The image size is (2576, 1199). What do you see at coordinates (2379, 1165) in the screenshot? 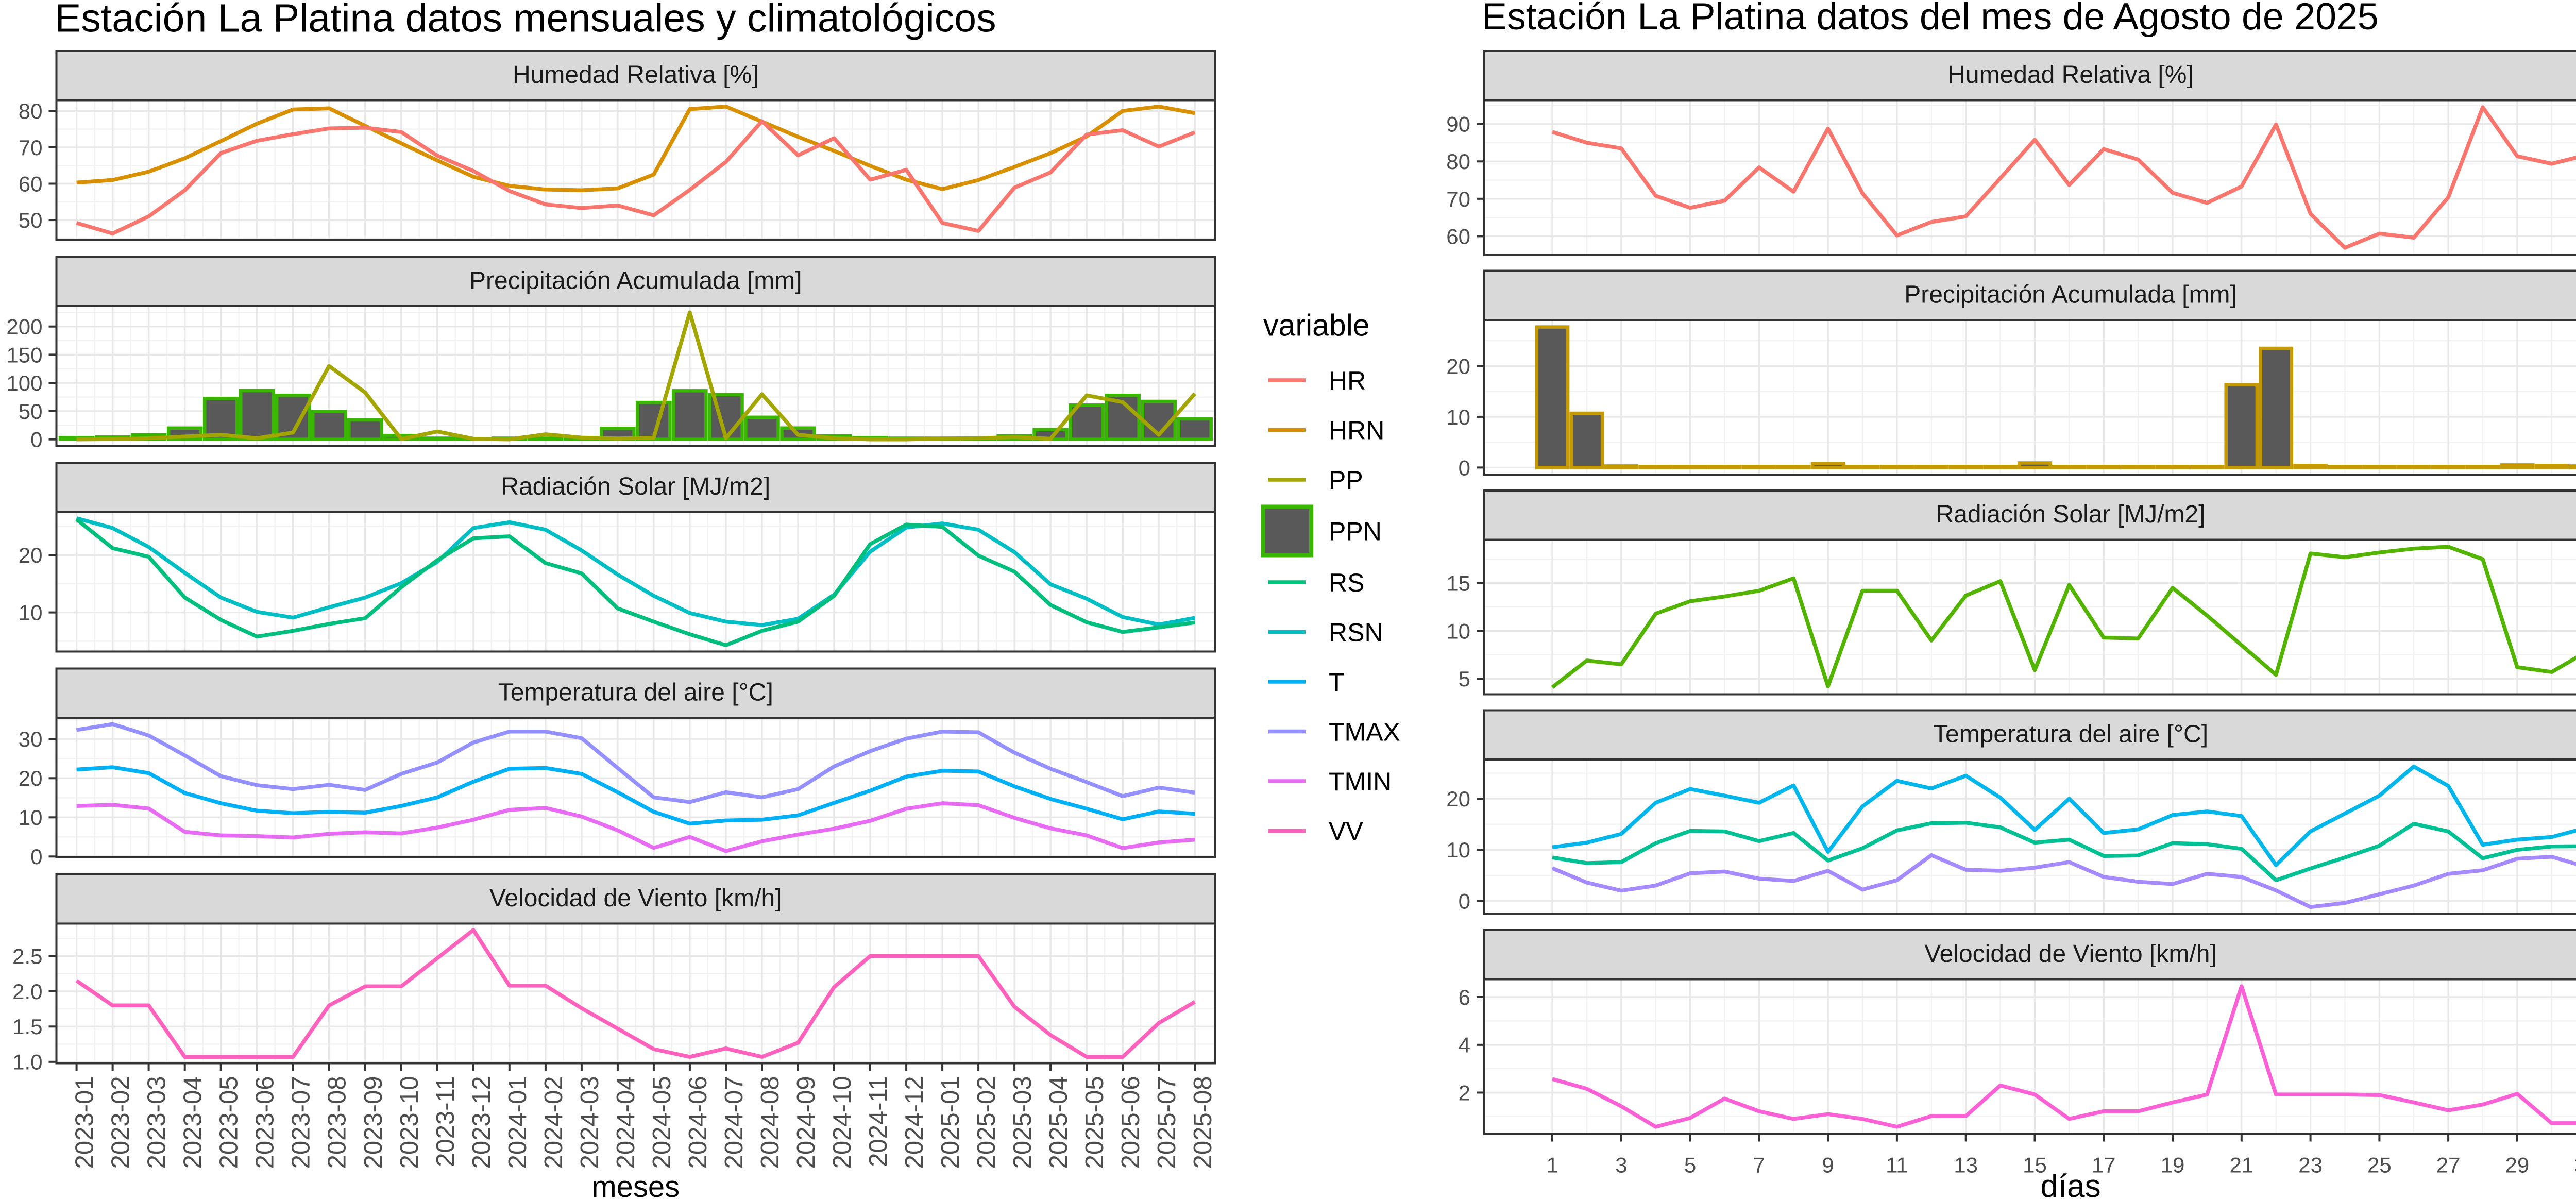
I see `svg-text: 25` at bounding box center [2379, 1165].